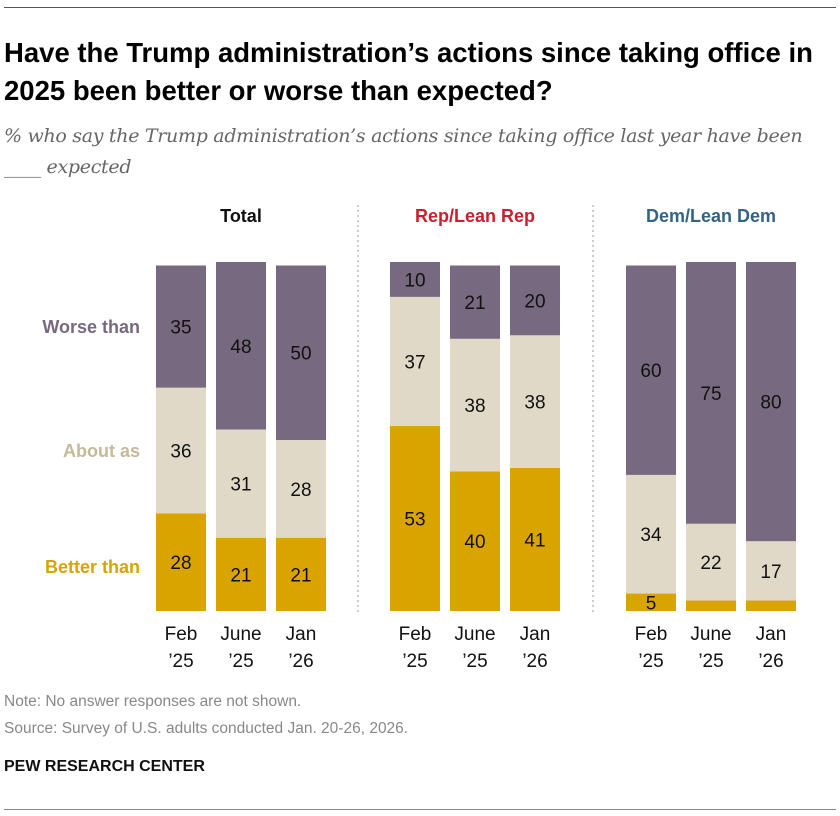 This screenshot has width=840, height=816. I want to click on data-label: 31, so click(240, 485).